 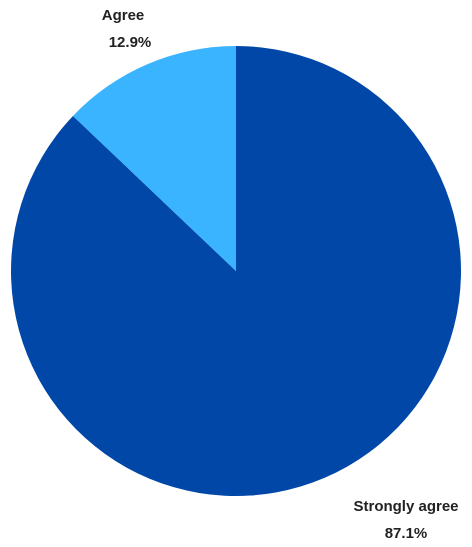 I want to click on pie-slice-agree, so click(x=154, y=158).